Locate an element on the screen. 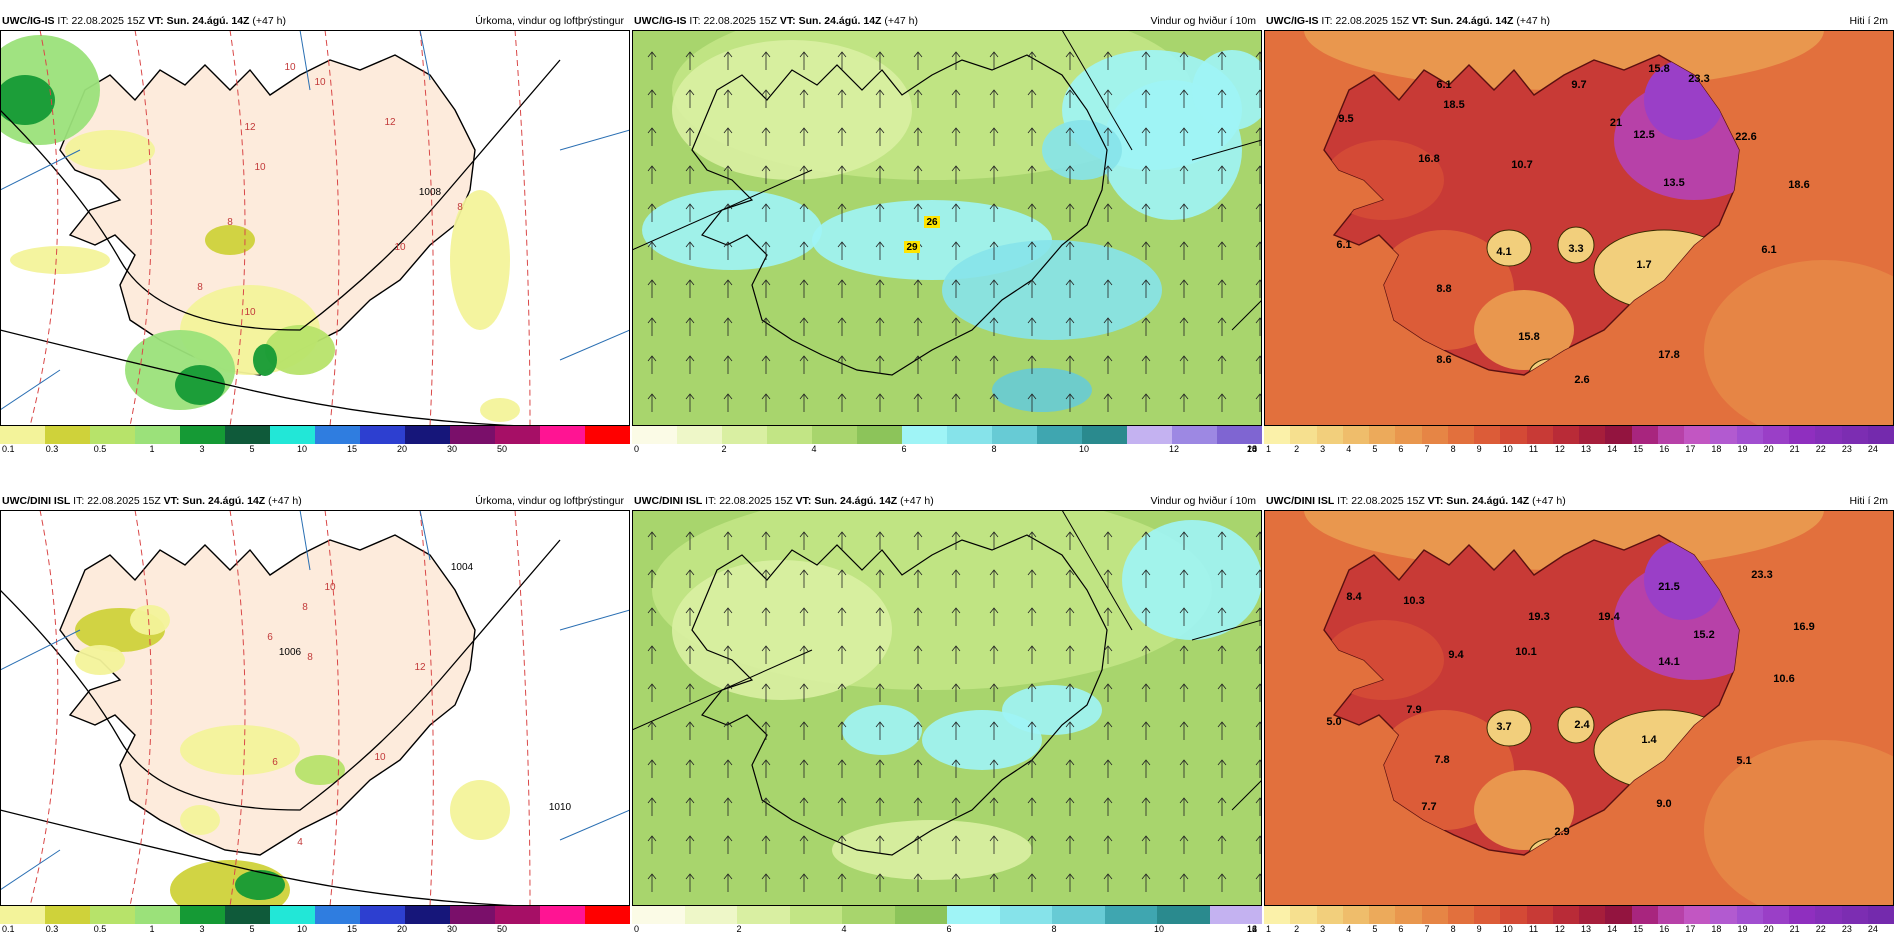 This screenshot has height=952, width=1900. temperature-label: 7.7 is located at coordinates (1428, 807).